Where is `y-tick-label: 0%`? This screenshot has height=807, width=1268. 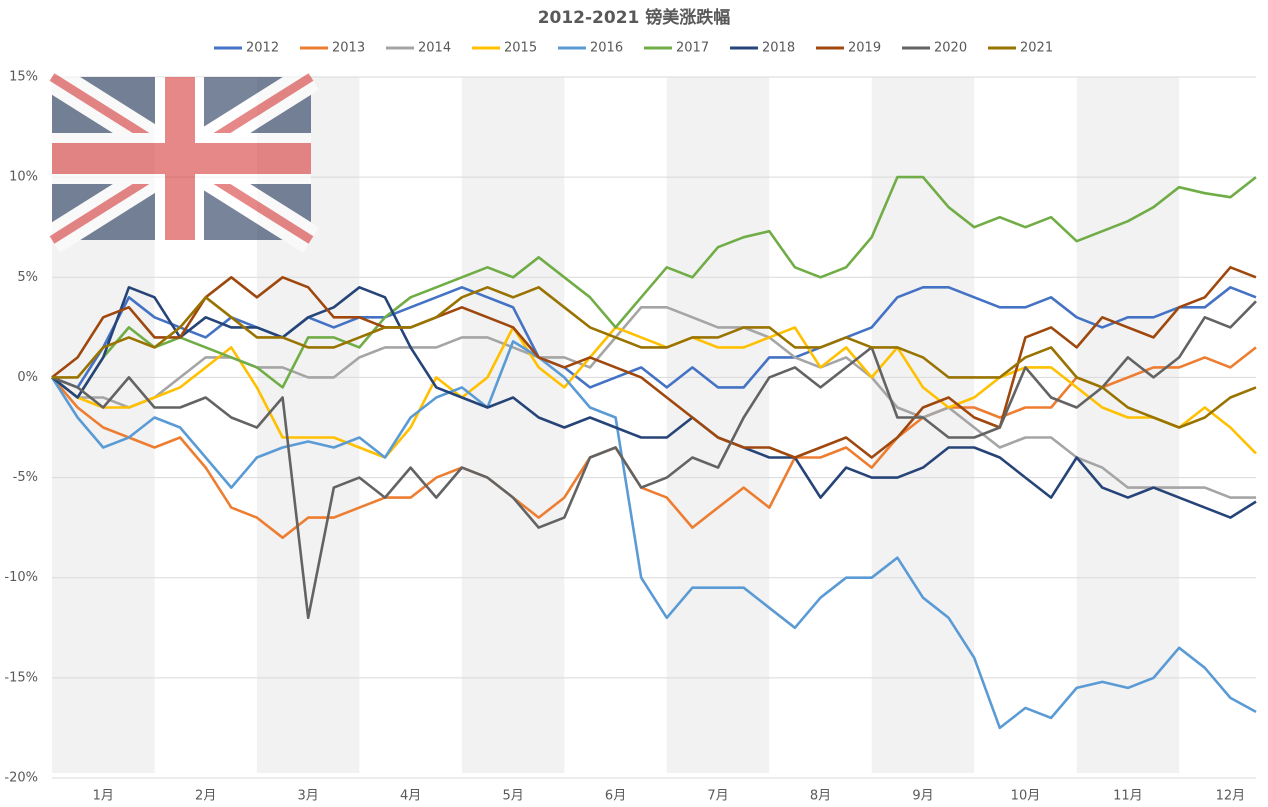 y-tick-label: 0% is located at coordinates (27, 377).